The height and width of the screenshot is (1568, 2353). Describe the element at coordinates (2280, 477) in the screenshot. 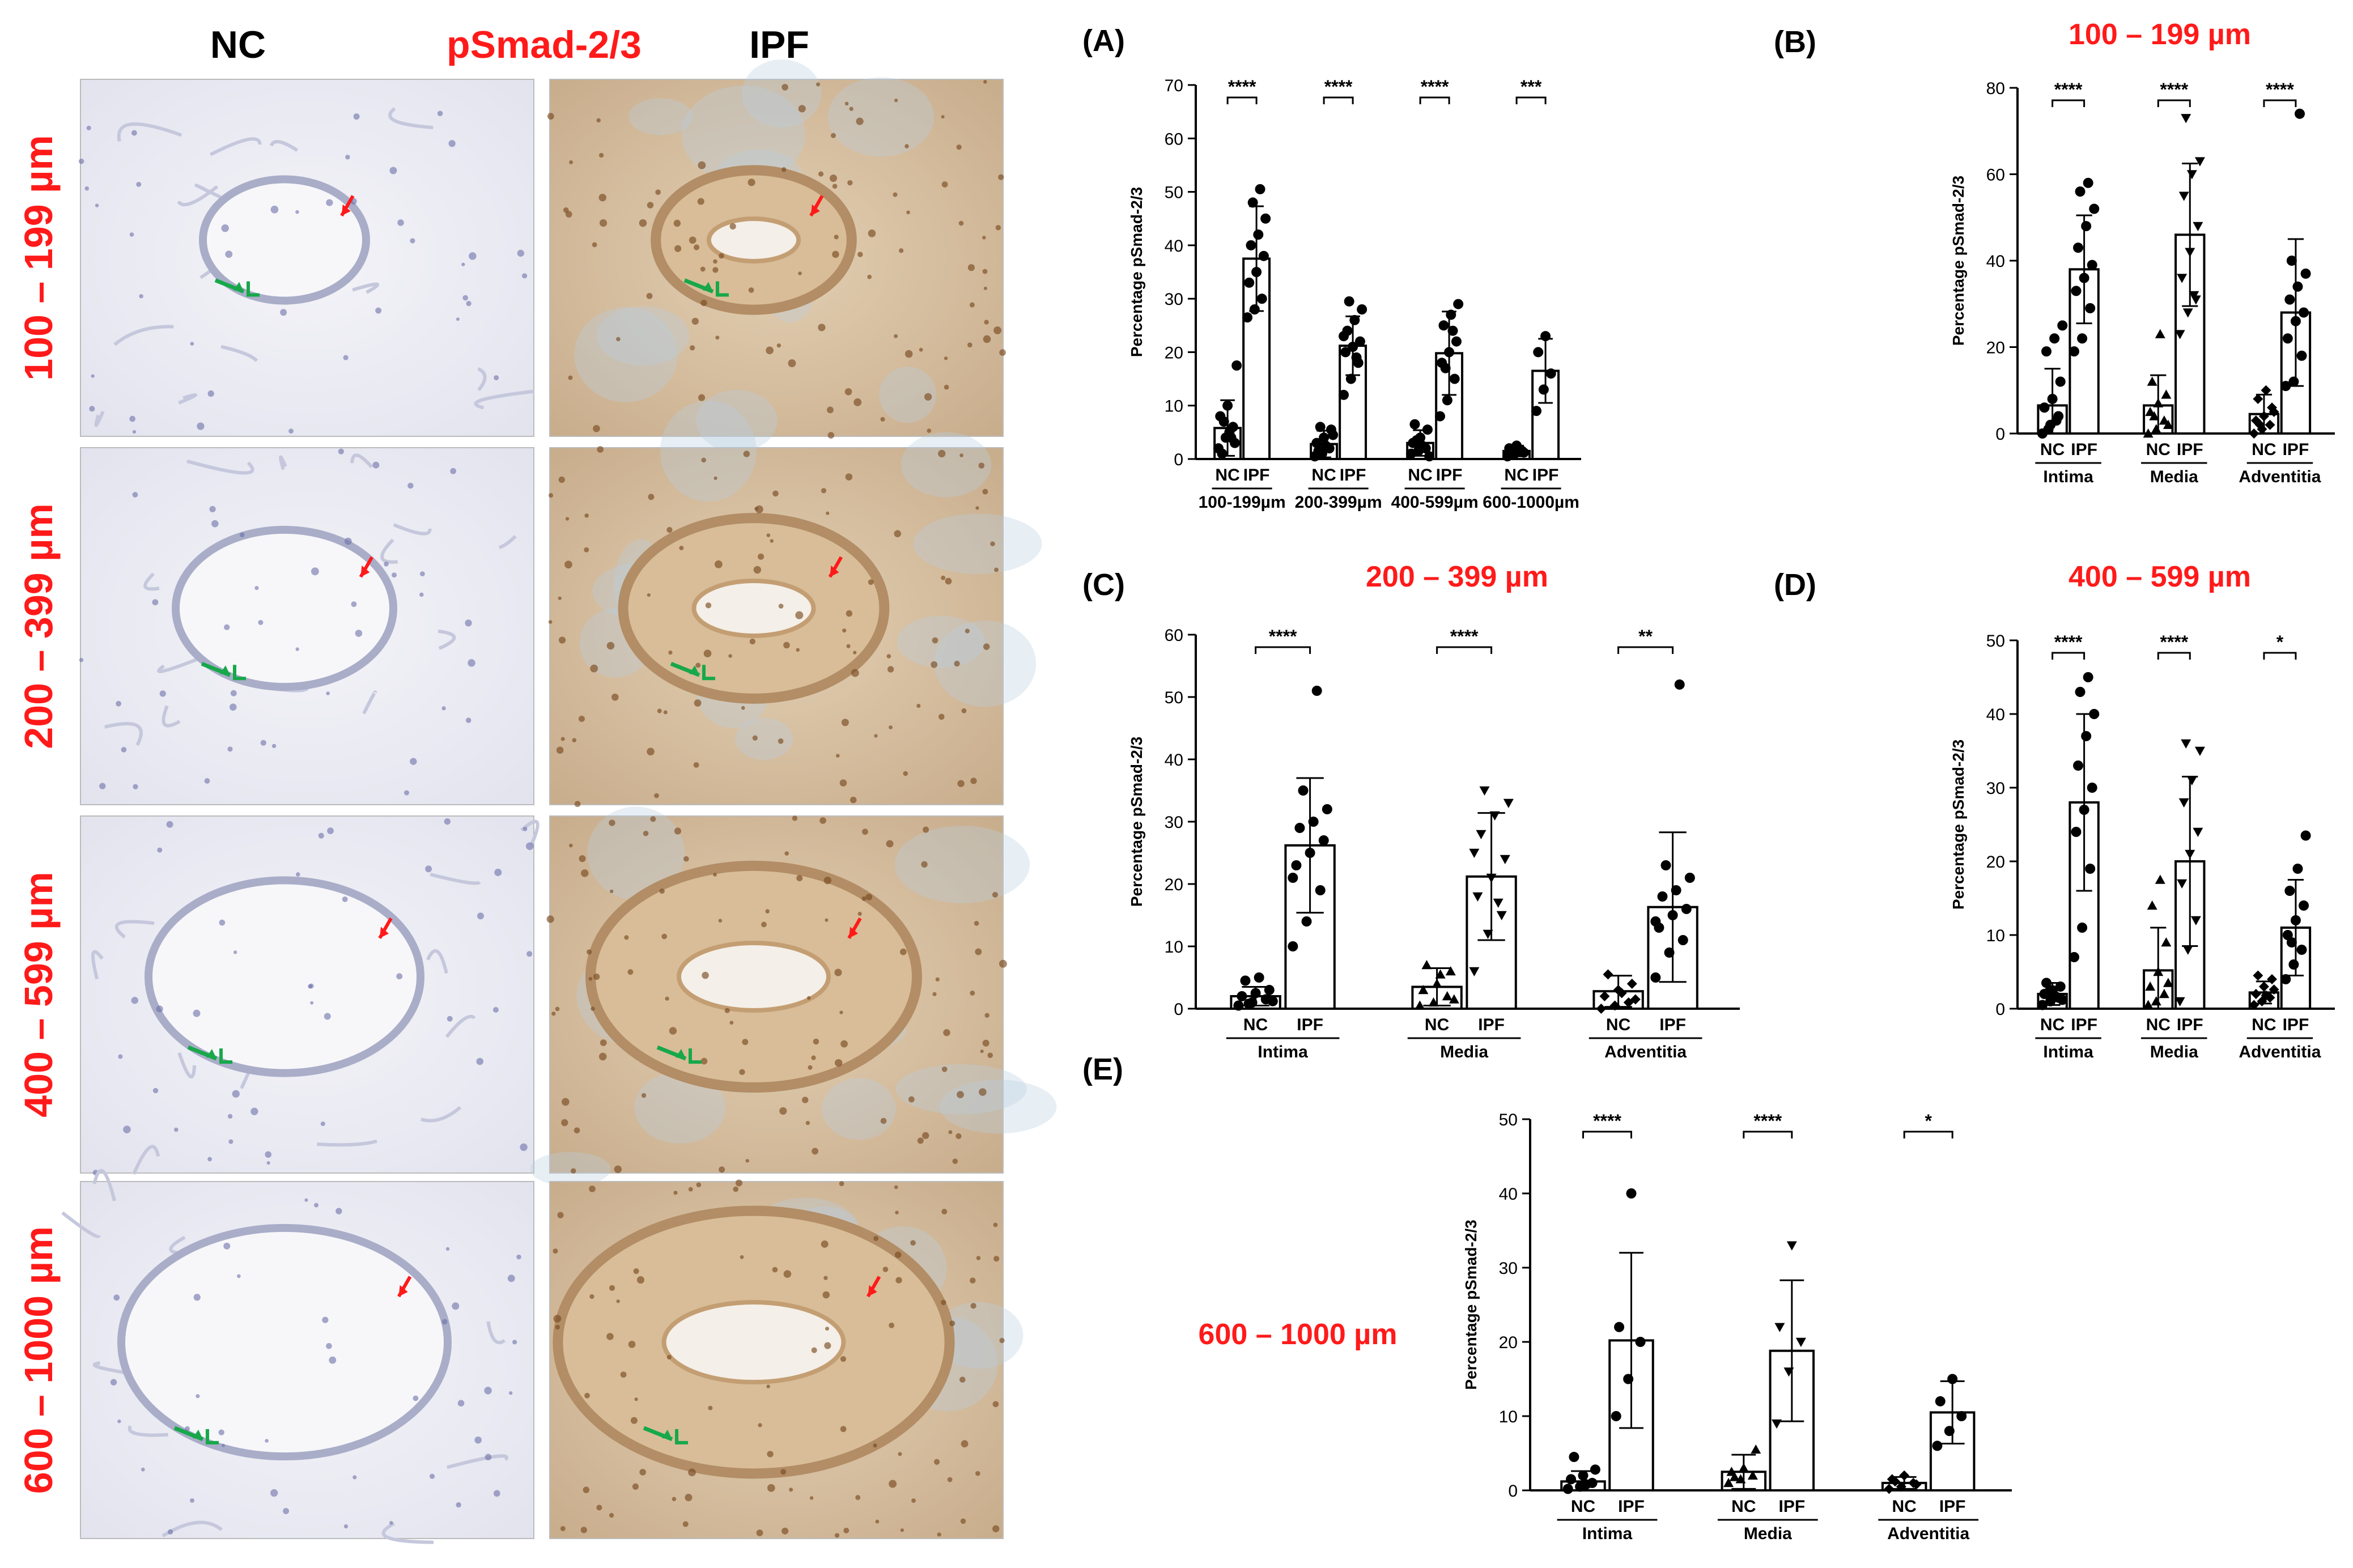

I see `group-label: Adventitia` at that location.